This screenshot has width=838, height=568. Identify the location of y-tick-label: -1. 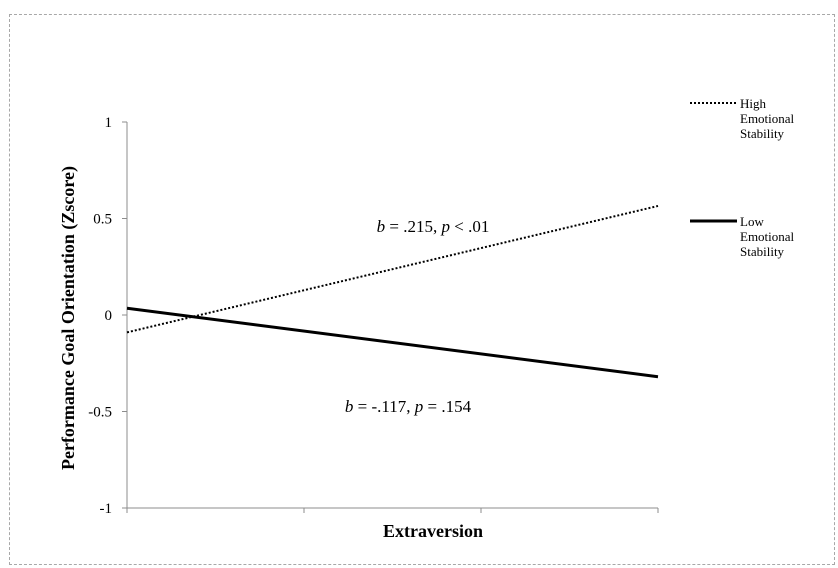
(106, 509).